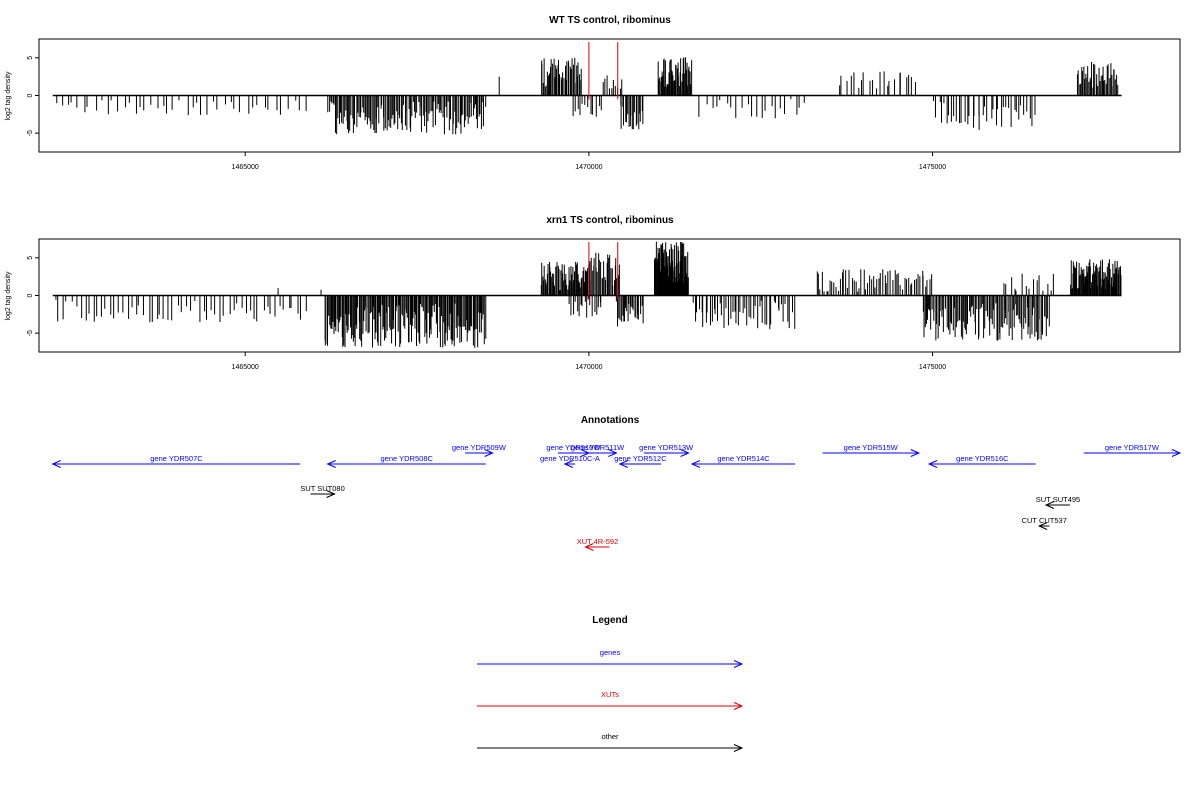 The image size is (1200, 800). I want to click on xrn1-x-tick-label: 1475000, so click(932, 367).